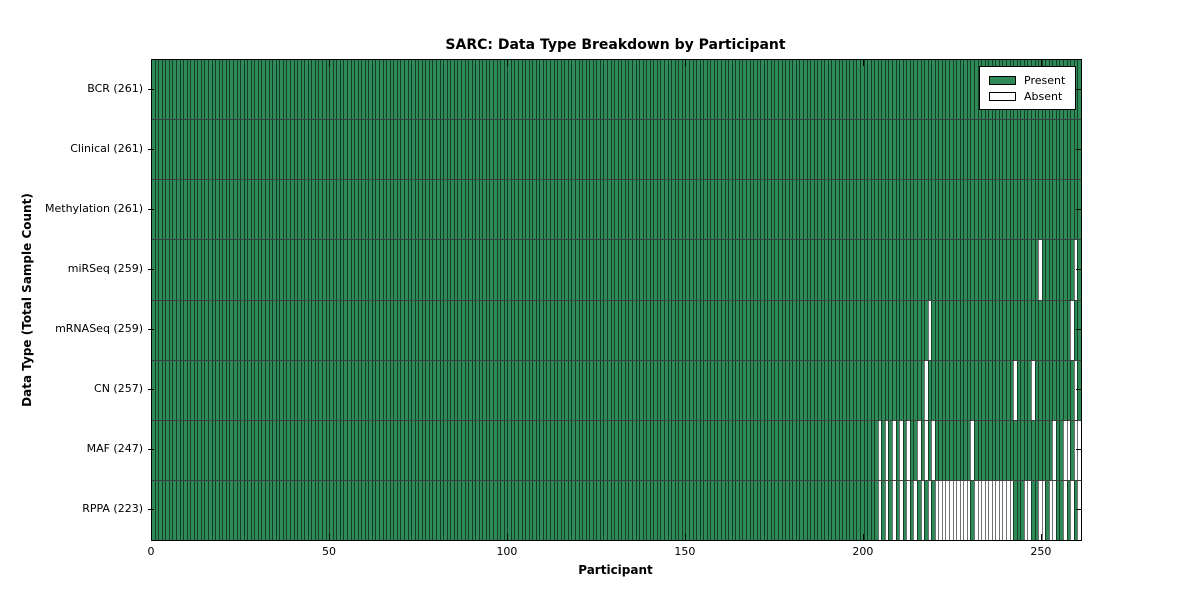 The height and width of the screenshot is (600, 1200). What do you see at coordinates (616, 149) in the screenshot?
I see `data-row-Clinical` at bounding box center [616, 149].